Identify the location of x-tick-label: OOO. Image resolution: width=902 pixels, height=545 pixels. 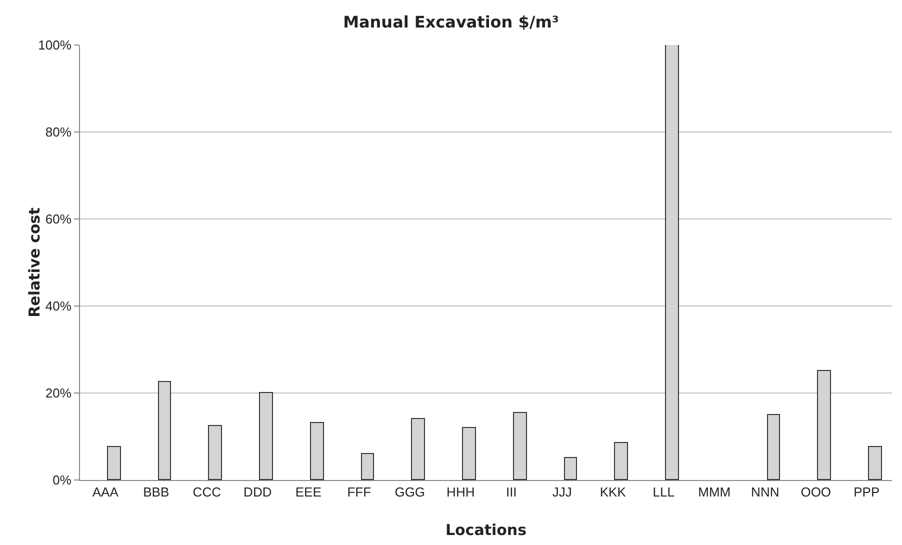
(816, 492).